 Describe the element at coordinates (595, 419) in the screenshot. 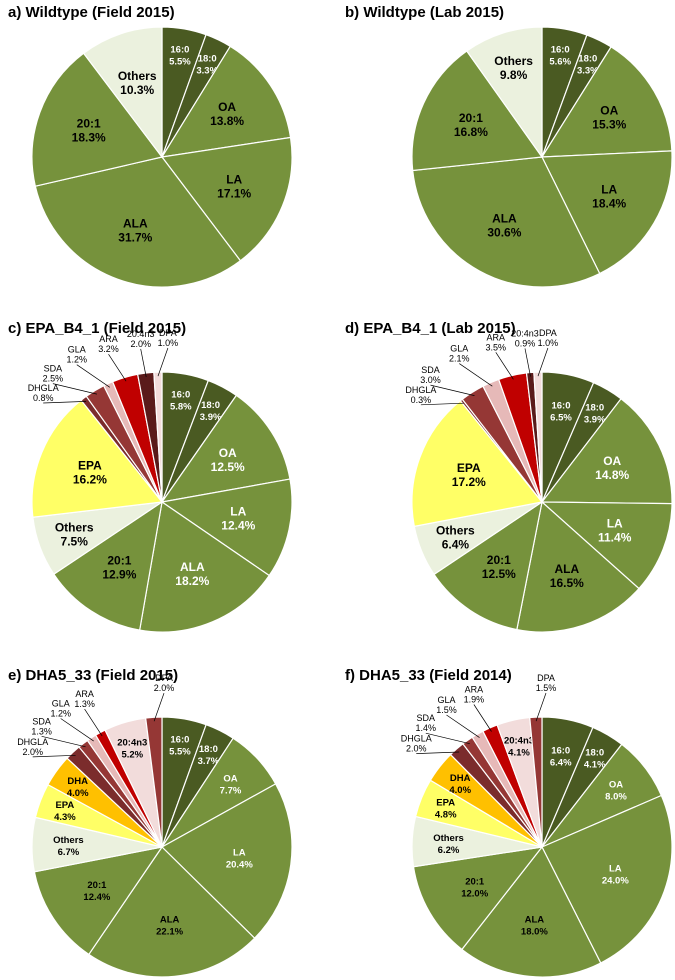

I see `slice-label-value: 3.9%` at that location.